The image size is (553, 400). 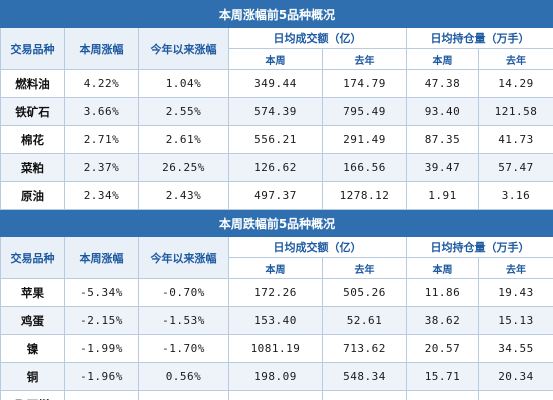 What do you see at coordinates (364, 395) in the screenshot?
I see `turnover-year: 167.82` at bounding box center [364, 395].